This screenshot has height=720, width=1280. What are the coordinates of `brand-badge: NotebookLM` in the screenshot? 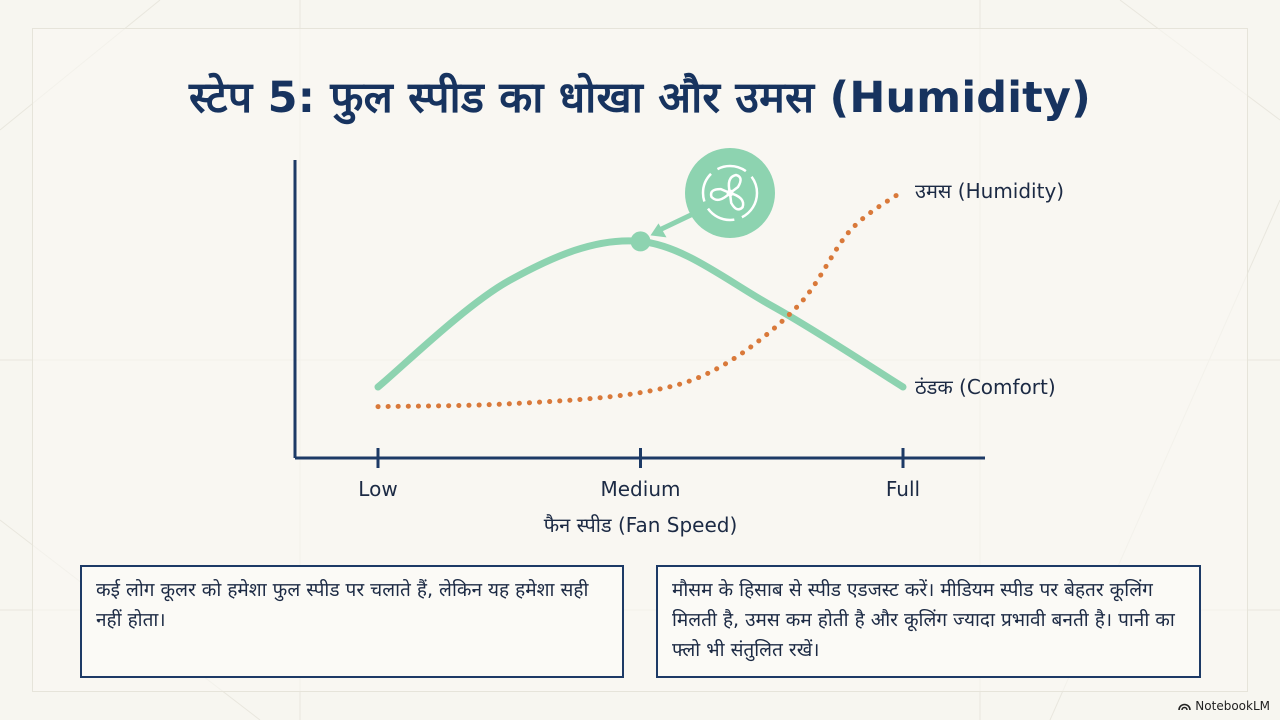 It's located at (1224, 706).